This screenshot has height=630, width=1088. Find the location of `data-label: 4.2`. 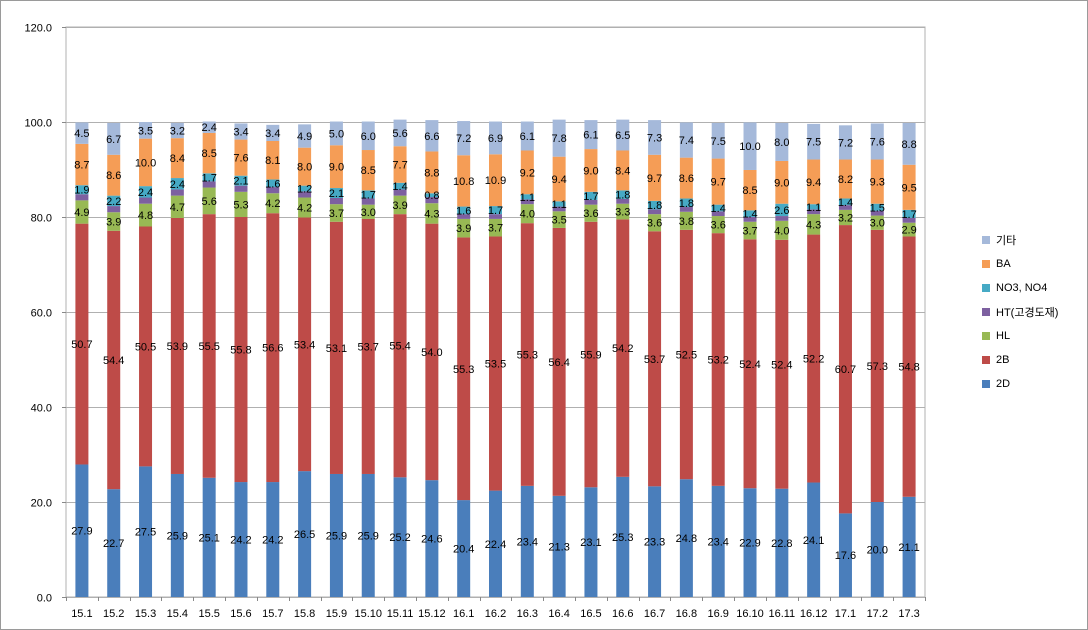

data-label: 4.2 is located at coordinates (272, 204).